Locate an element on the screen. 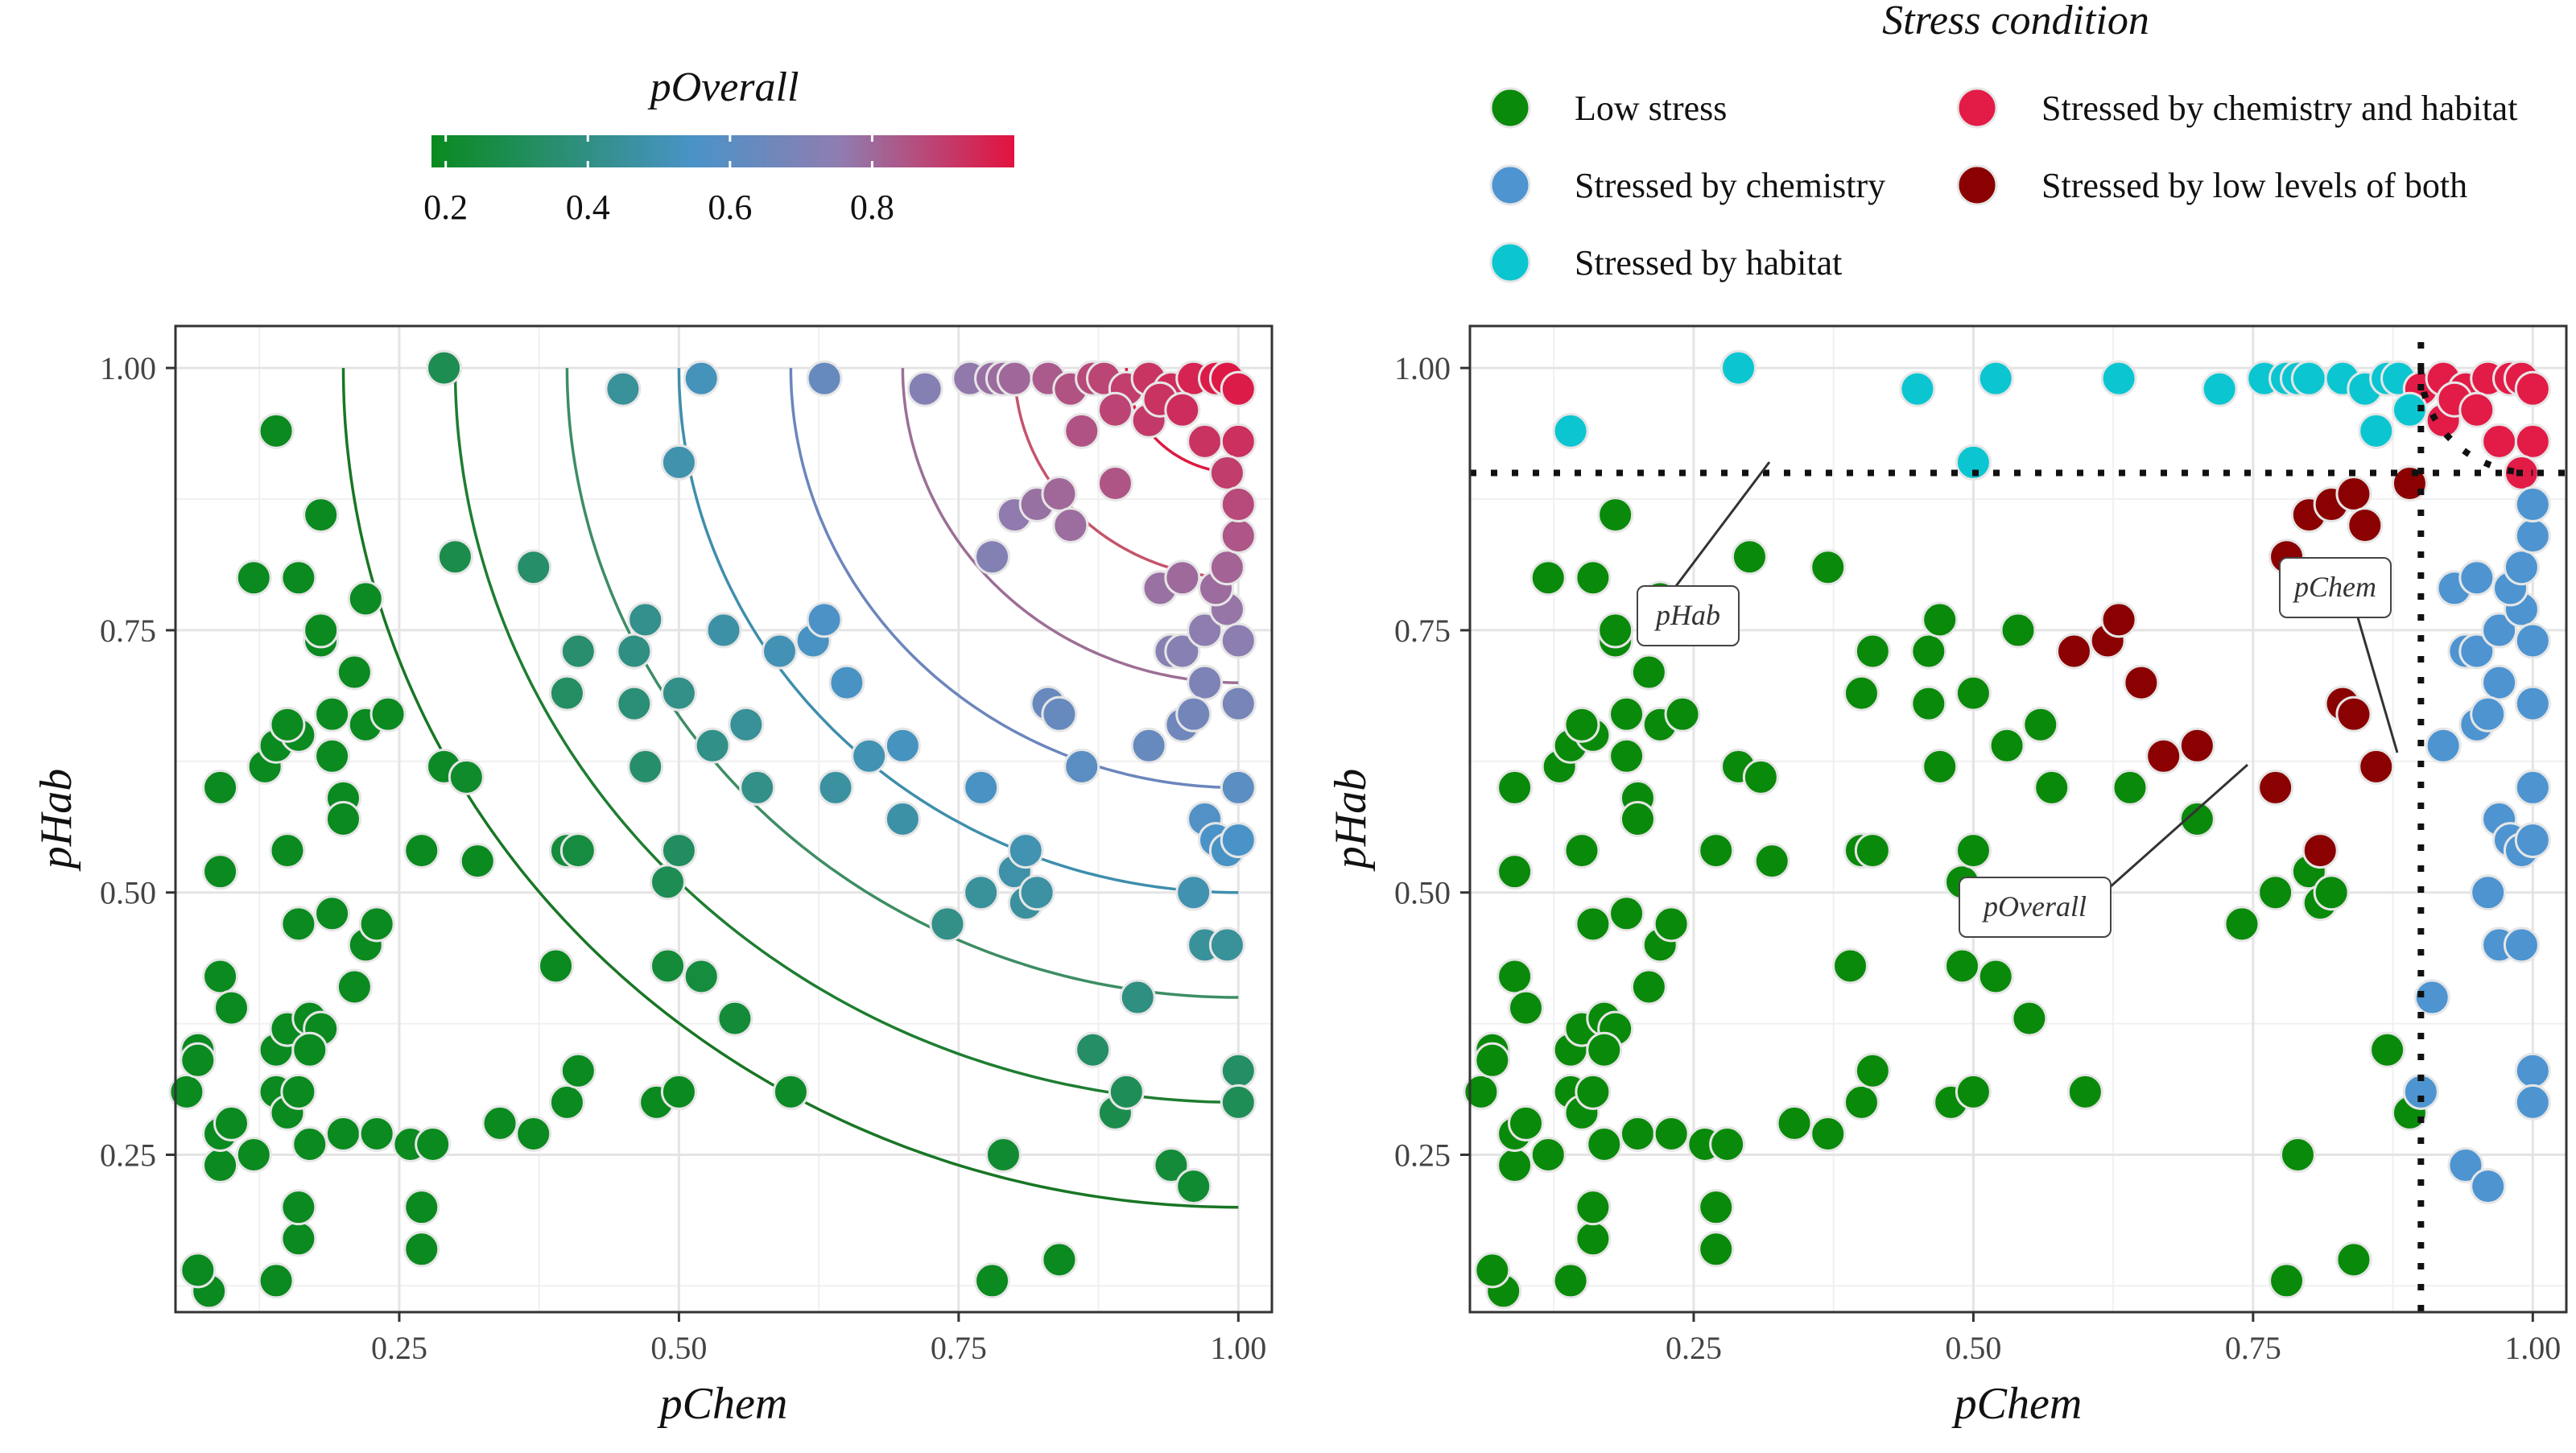  legend-label: Stressed by habitat is located at coordinates (1708, 263).